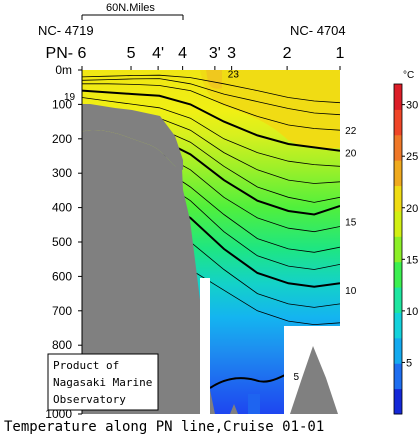 This screenshot has height=438, width=419. Describe the element at coordinates (254, 404) in the screenshot. I see `blue-patch` at that location.